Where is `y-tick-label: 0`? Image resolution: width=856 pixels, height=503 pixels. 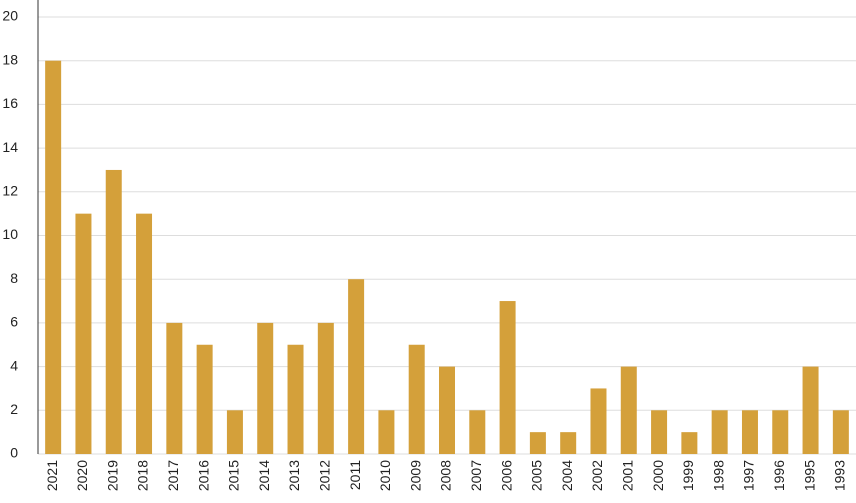
y-tick-label: 0 is located at coordinates (14, 453).